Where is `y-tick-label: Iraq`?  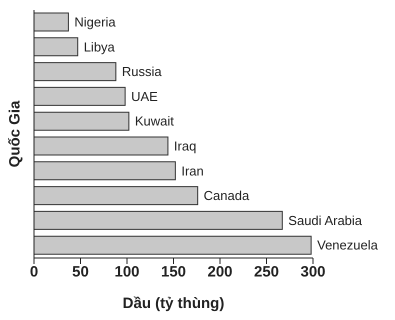 y-tick-label: Iraq is located at coordinates (185, 146).